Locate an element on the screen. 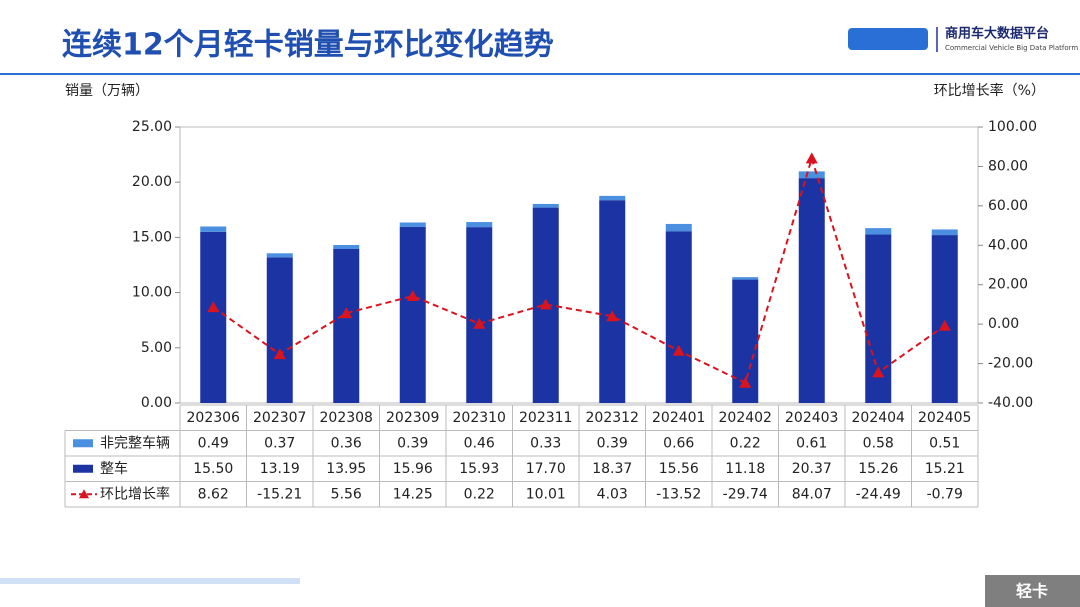  legend-label: 环比增长率 is located at coordinates (135, 493).